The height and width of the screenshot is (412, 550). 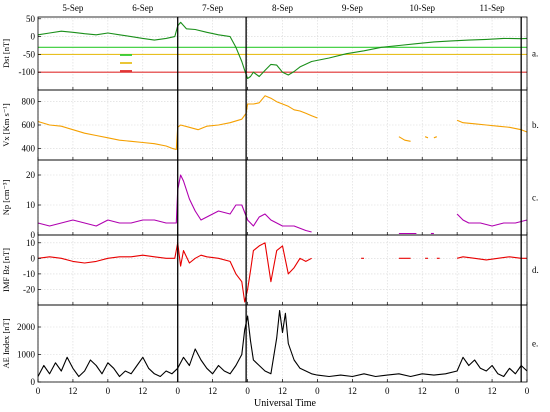 I want to click on y-tick-label: 400, so click(x=29, y=148).